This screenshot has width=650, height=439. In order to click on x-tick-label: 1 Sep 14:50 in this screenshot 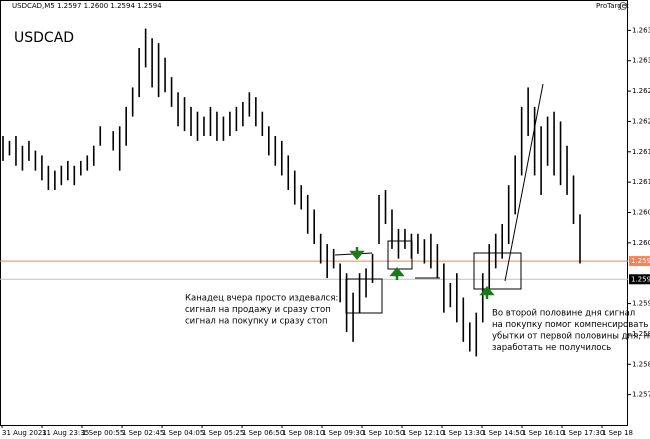, I will do `click(503, 433)`.